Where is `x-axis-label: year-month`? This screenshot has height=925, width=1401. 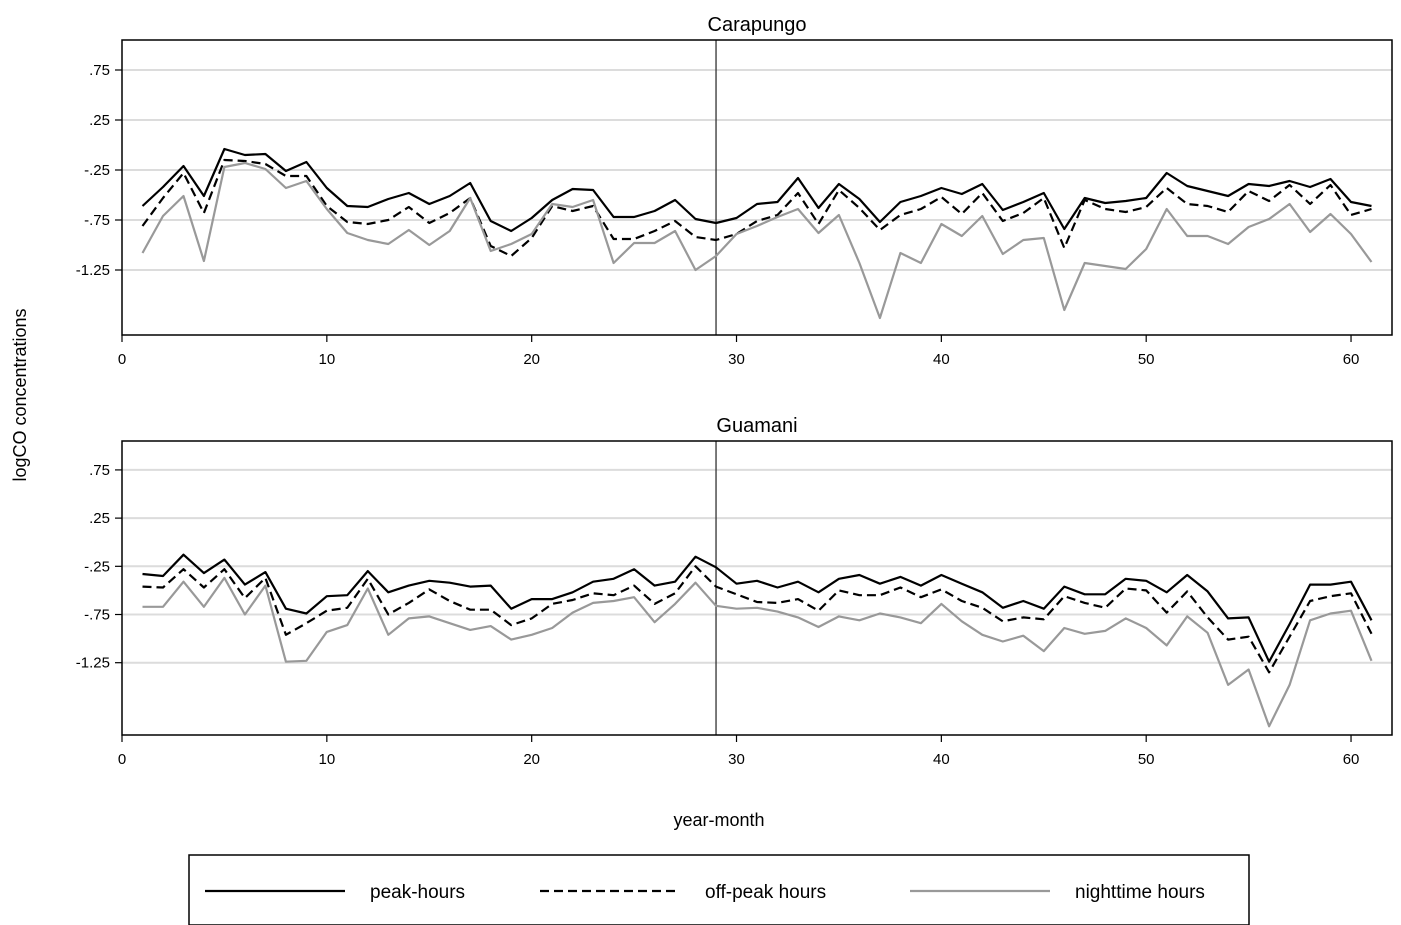
x-axis-label: year-month is located at coordinates (718, 820).